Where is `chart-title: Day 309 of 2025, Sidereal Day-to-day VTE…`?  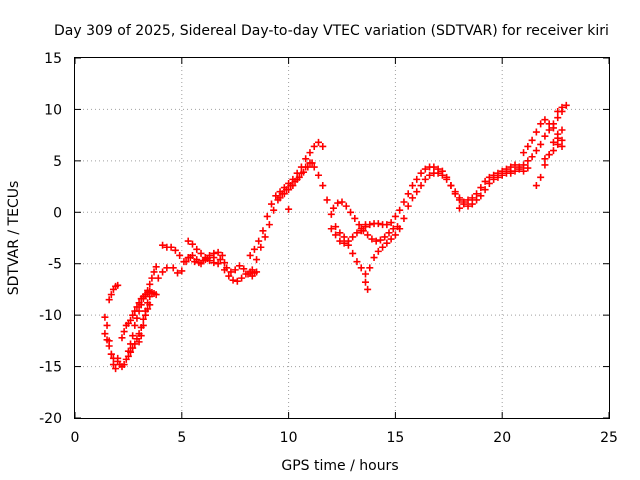
chart-title: Day 309 of 2025, Sidereal Day-to-day VTE… is located at coordinates (331, 31).